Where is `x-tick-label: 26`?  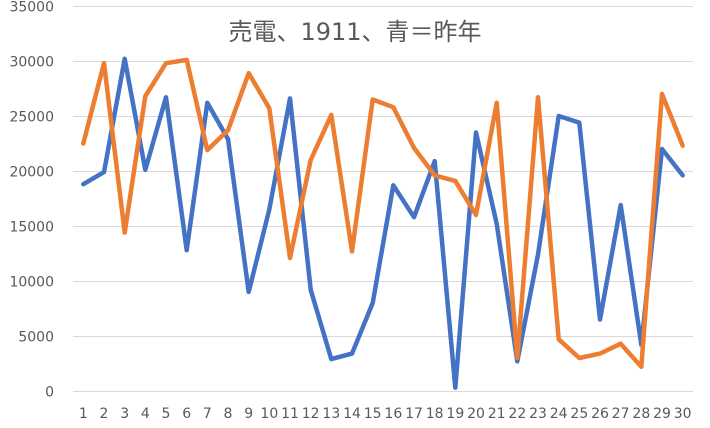
x-tick-label: 26 is located at coordinates (600, 414).